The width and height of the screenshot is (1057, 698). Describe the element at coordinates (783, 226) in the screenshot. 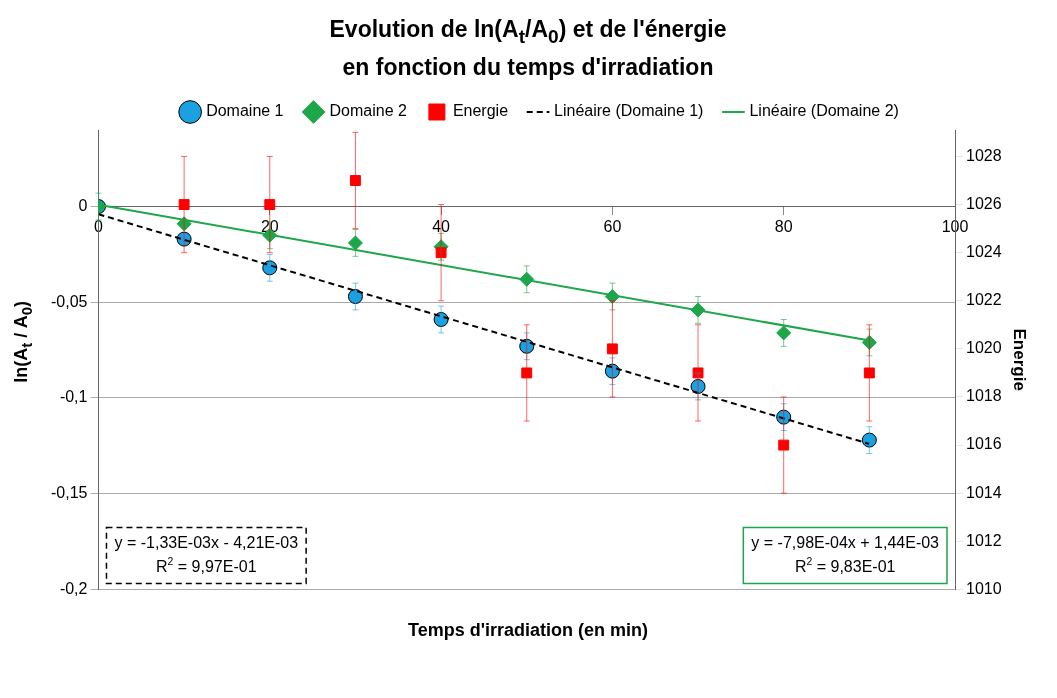

I see `x-tick-label: 80` at that location.